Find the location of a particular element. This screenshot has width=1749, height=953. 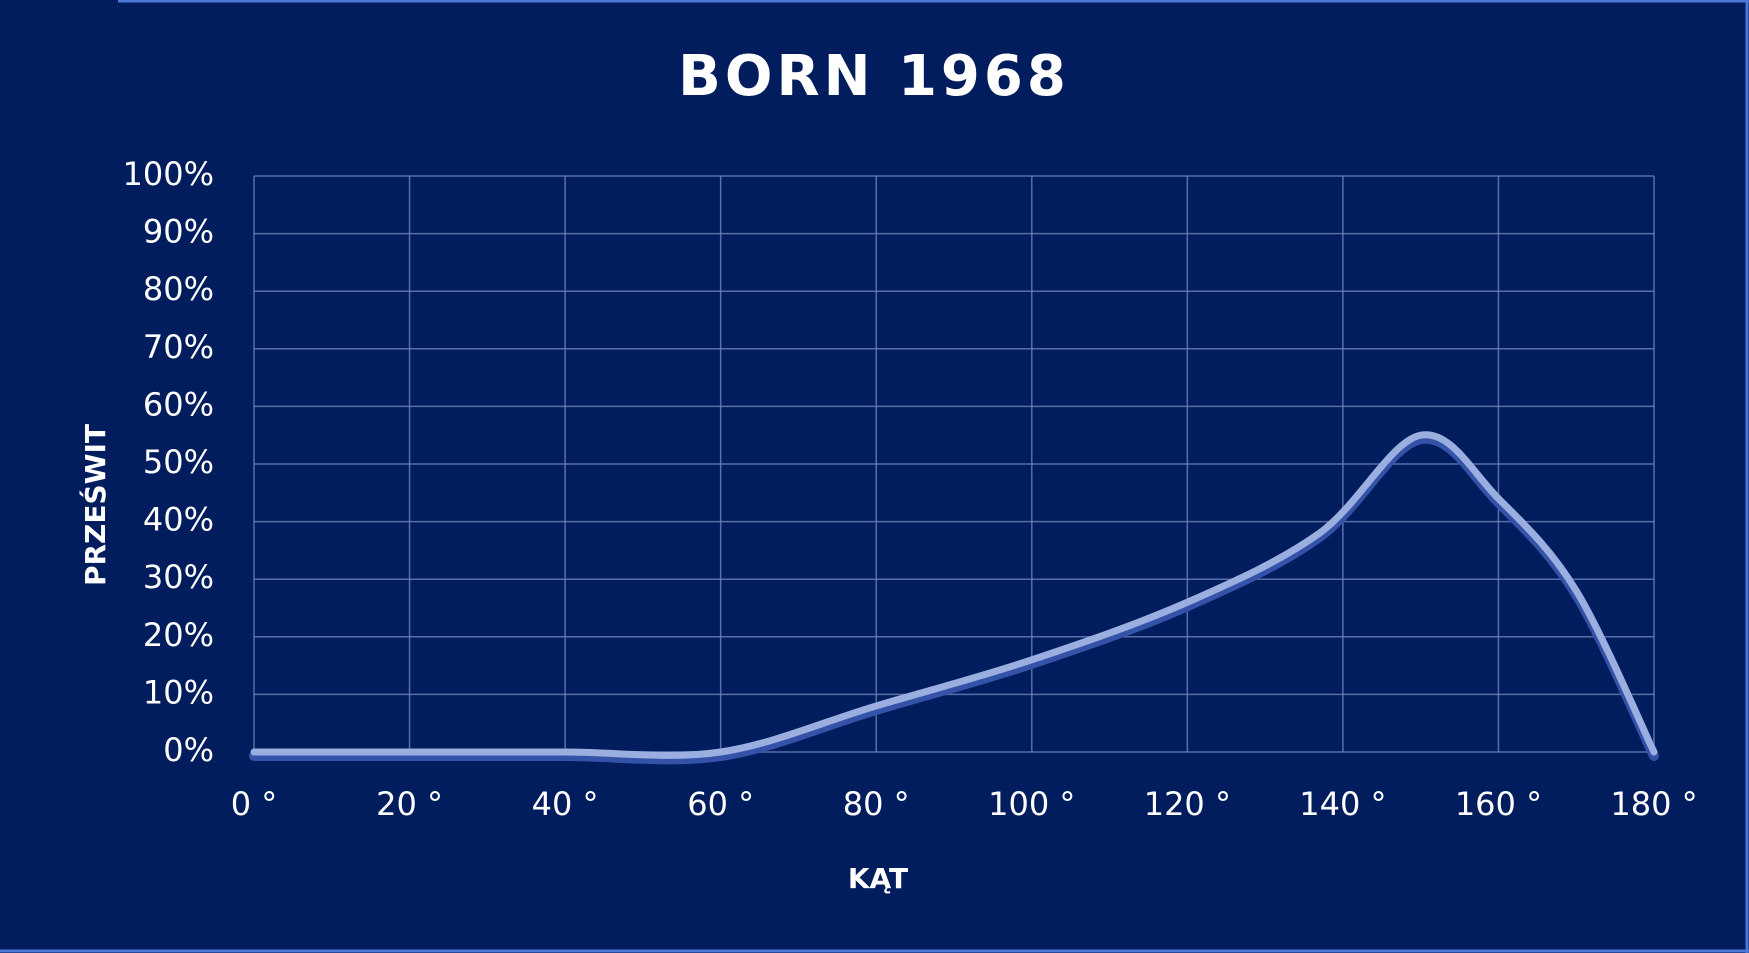

y-tick-label: 10% is located at coordinates (178, 692).